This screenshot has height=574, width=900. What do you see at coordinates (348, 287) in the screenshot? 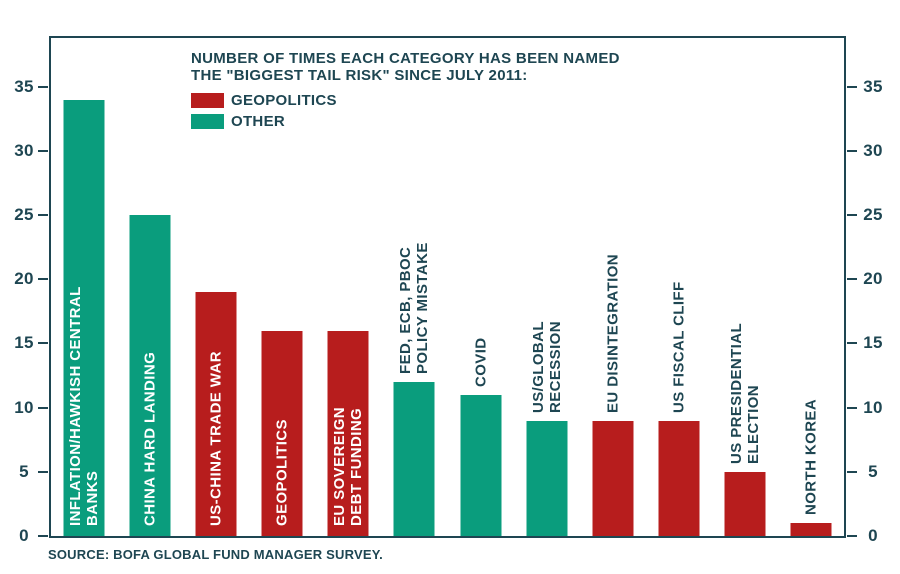
I see `bar-column-eu-sovereign-debt-funding: EU SOVEREIGN DEBT FUNDING` at bounding box center [348, 287].